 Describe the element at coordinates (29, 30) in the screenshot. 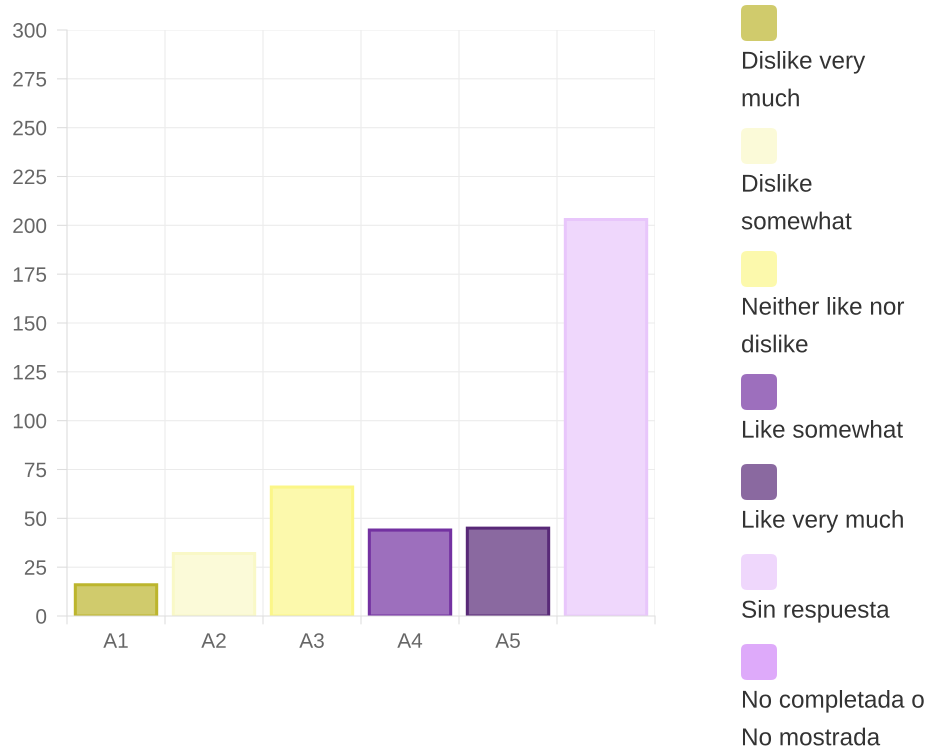

I see `y-tick-label: 300` at that location.